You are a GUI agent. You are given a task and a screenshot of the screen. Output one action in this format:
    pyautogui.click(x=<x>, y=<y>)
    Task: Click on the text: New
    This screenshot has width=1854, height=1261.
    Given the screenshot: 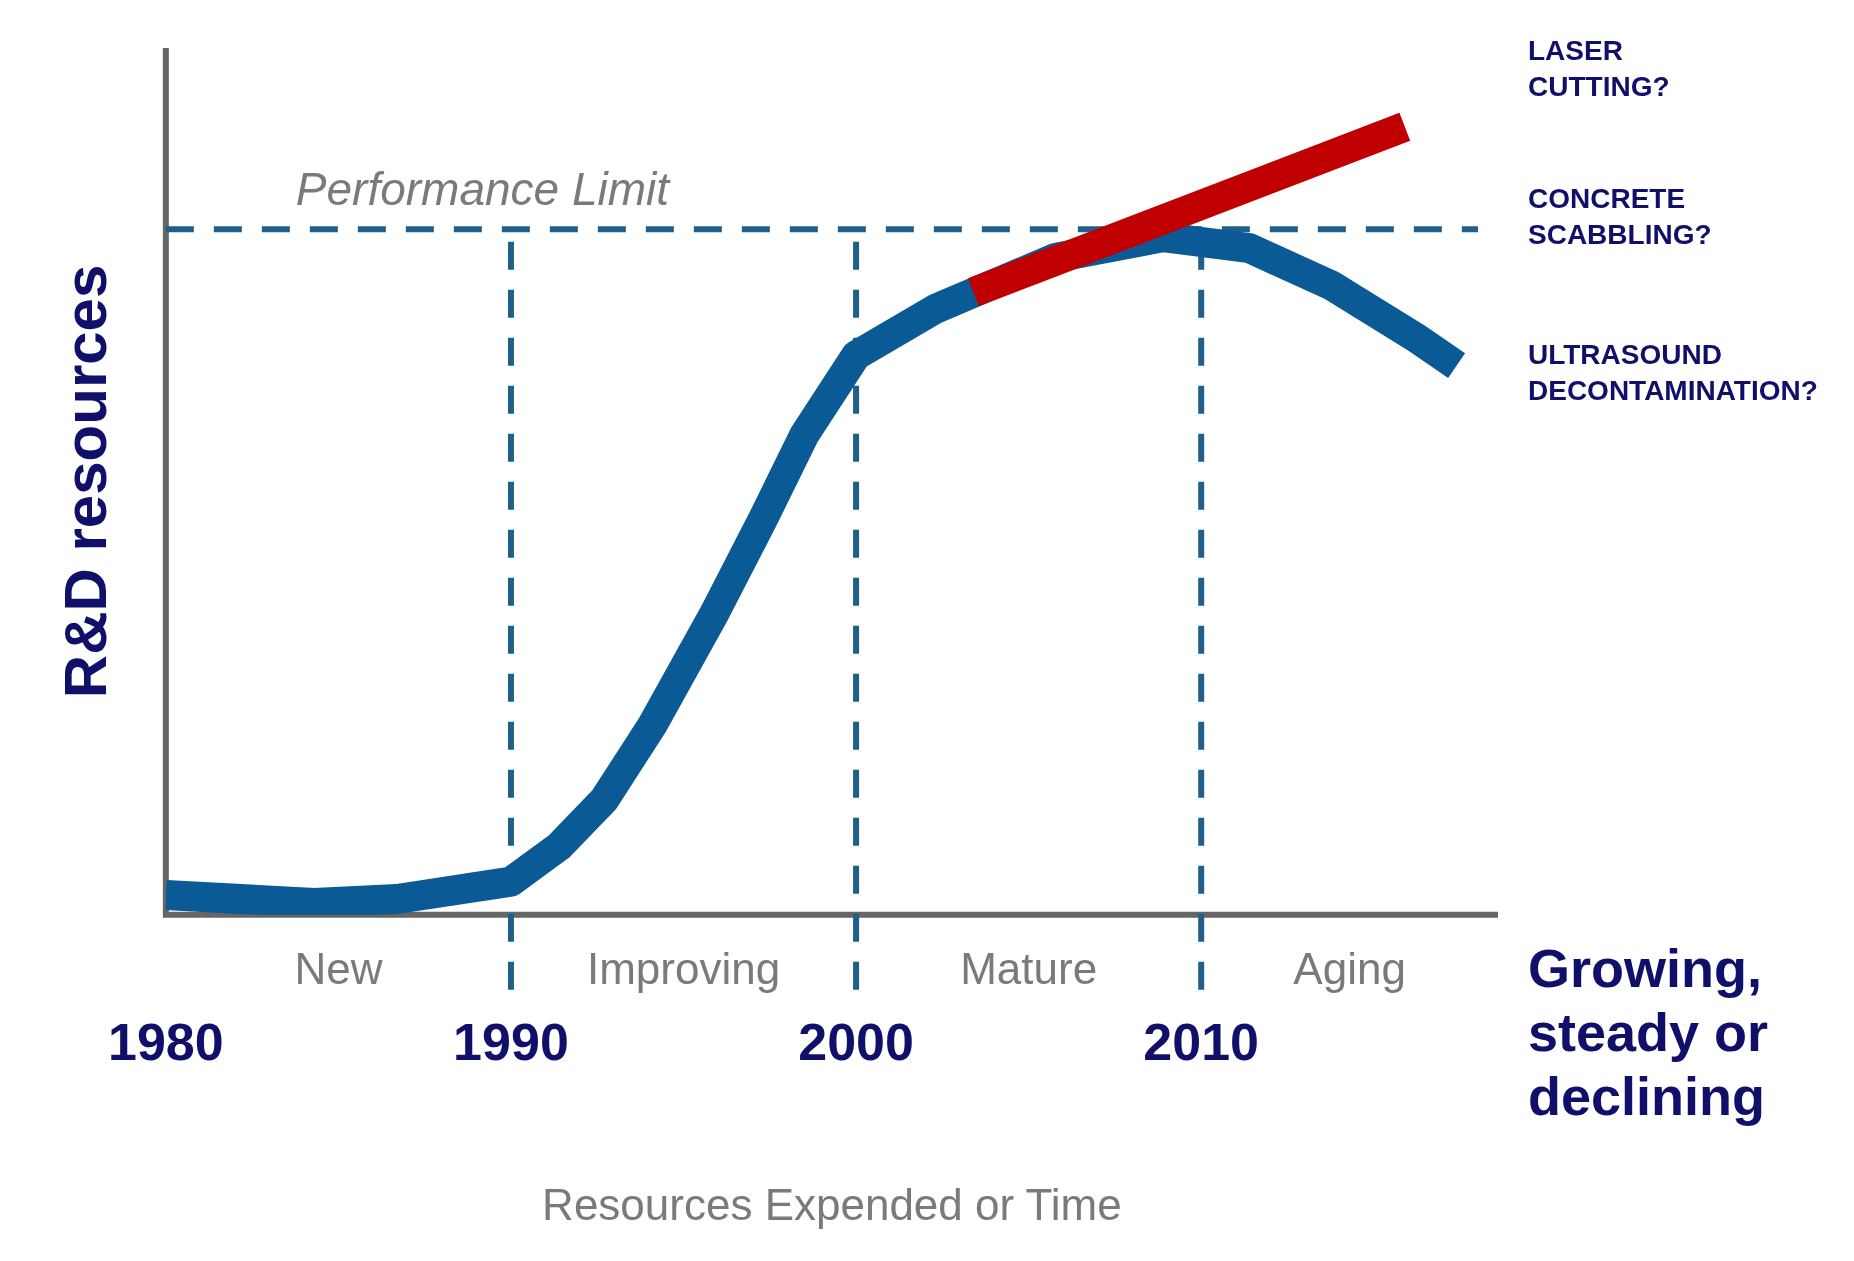 What is the action you would take?
    pyautogui.click(x=338, y=968)
    